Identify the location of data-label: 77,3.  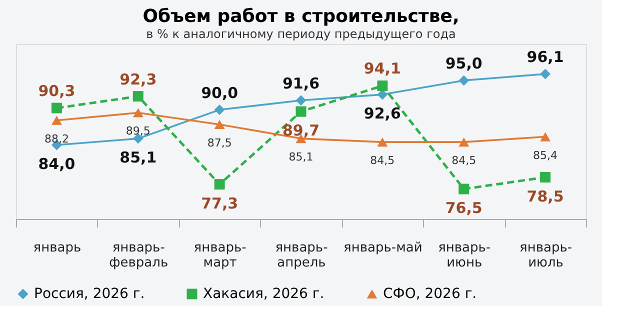
(219, 203).